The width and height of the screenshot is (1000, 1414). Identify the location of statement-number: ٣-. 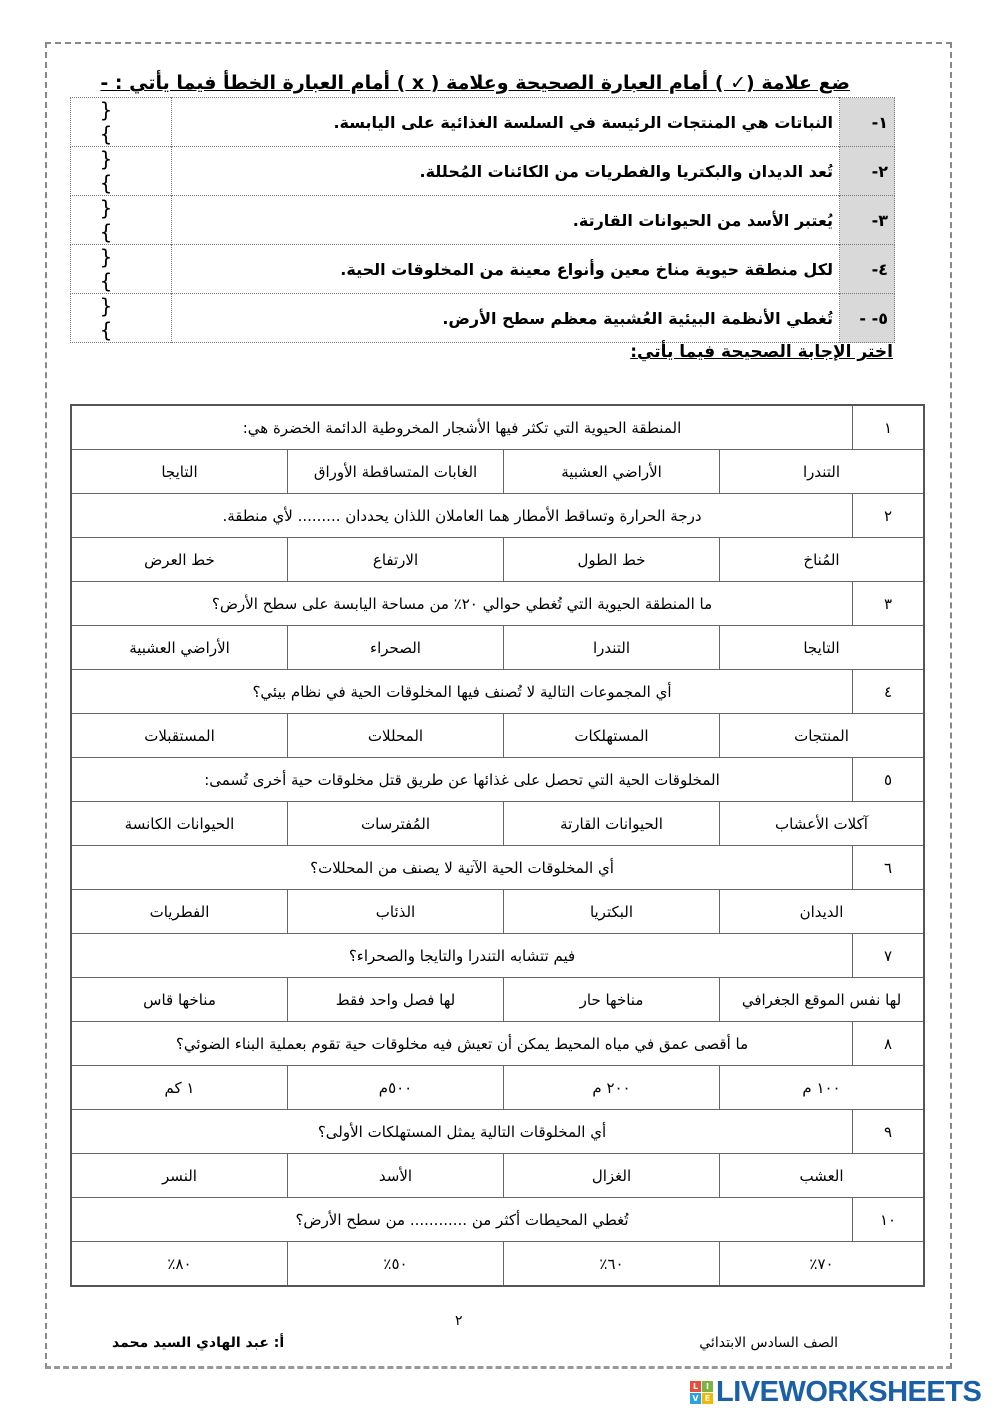
(867, 220).